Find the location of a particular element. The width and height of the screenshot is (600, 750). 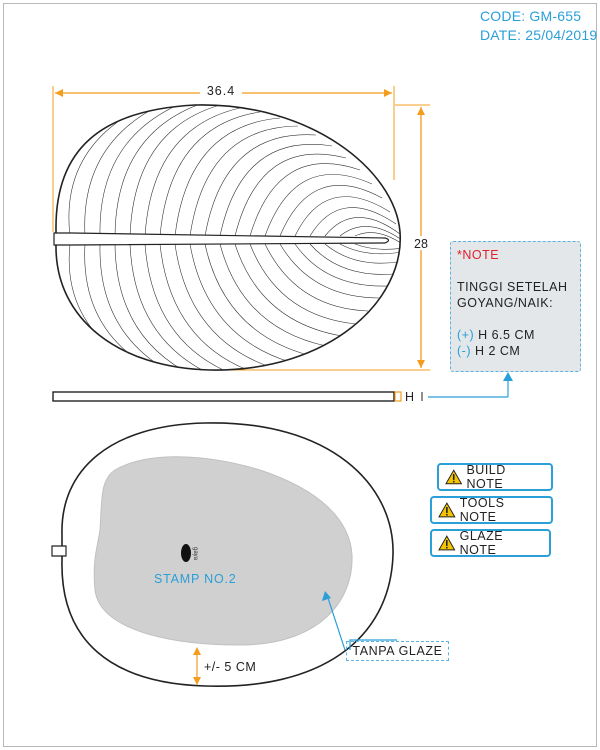

product-code: CODE: GM-655 is located at coordinates (531, 16).